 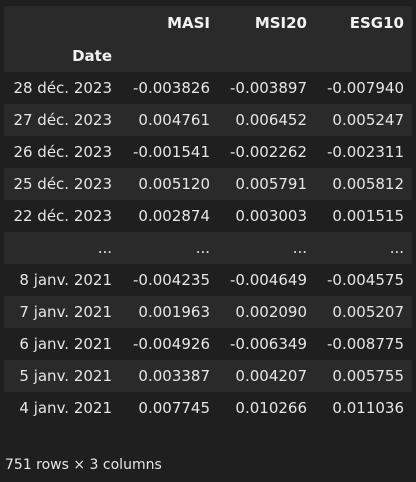 I want to click on cell-msi20: -0.004649, so click(x=268, y=280).